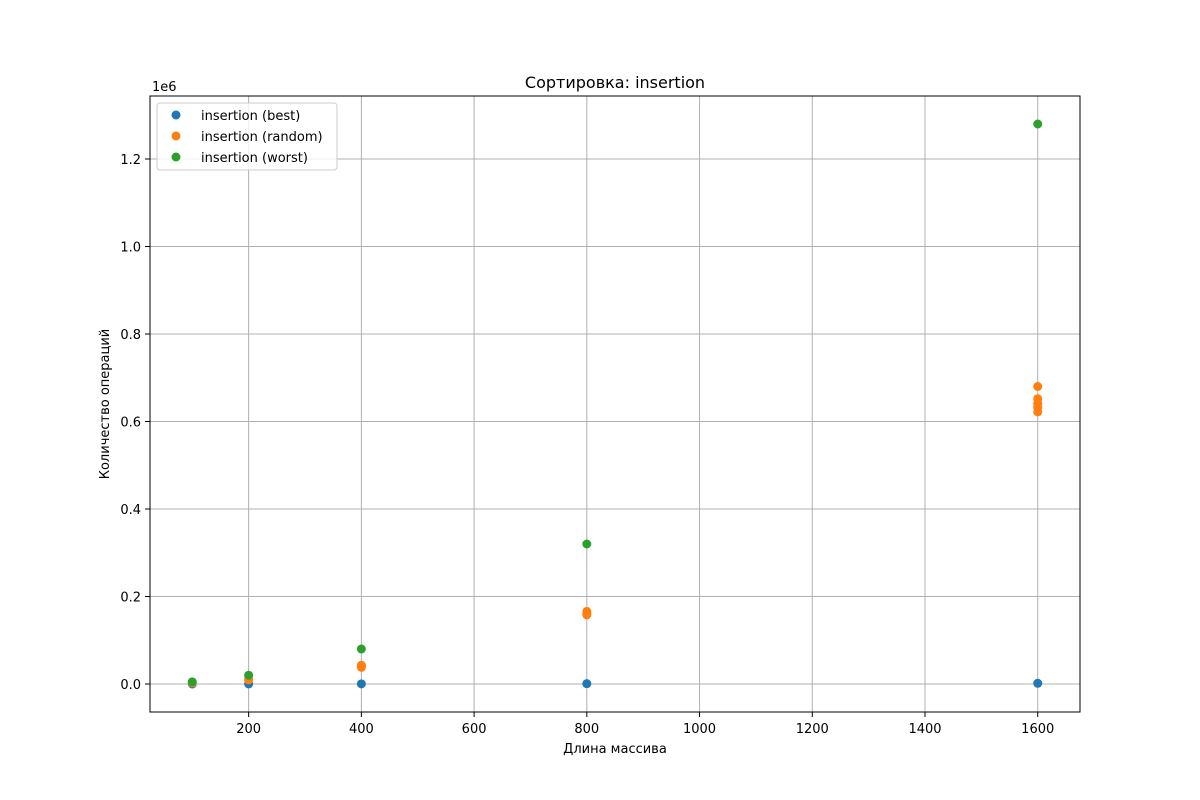 The image size is (1200, 800). What do you see at coordinates (615, 749) in the screenshot?
I see `x-axis-label: Длина массива` at bounding box center [615, 749].